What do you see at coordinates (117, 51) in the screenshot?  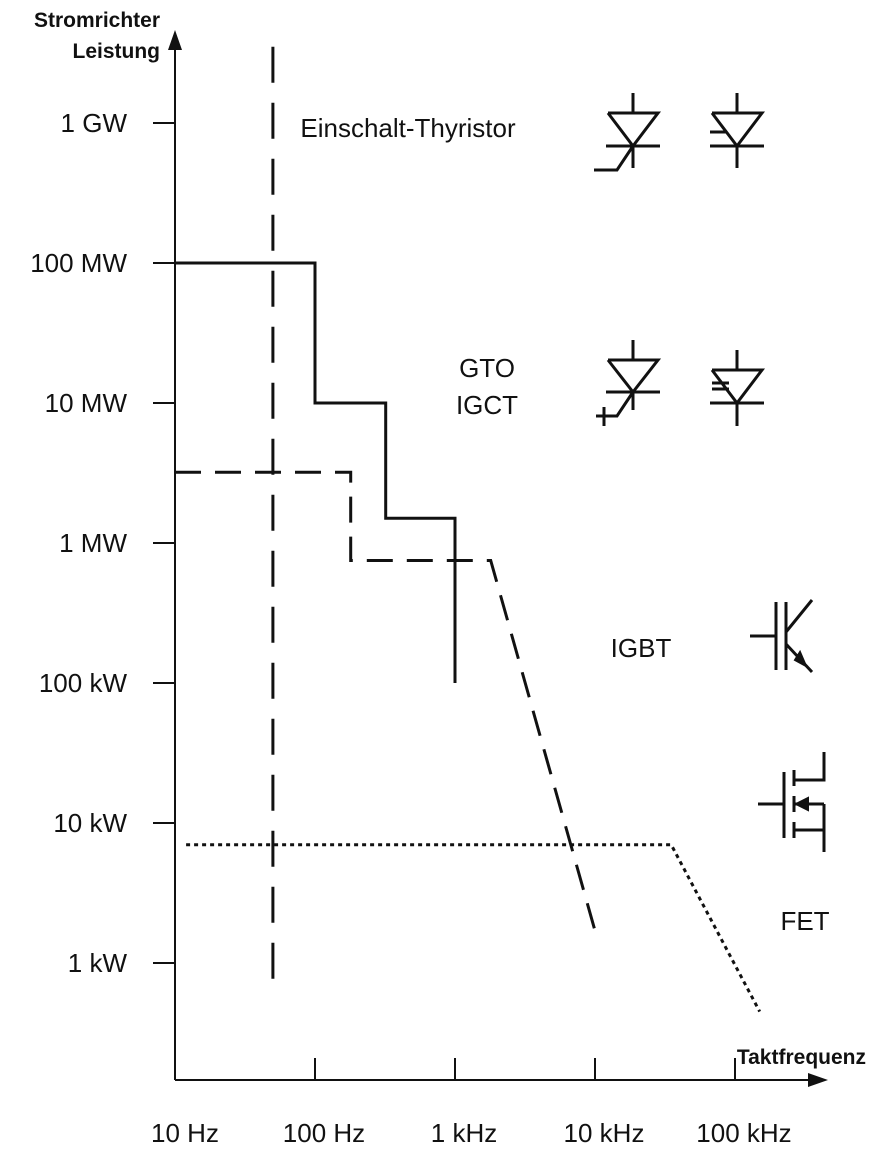 I see `y-axis-title-line-2: Leistung` at bounding box center [117, 51].